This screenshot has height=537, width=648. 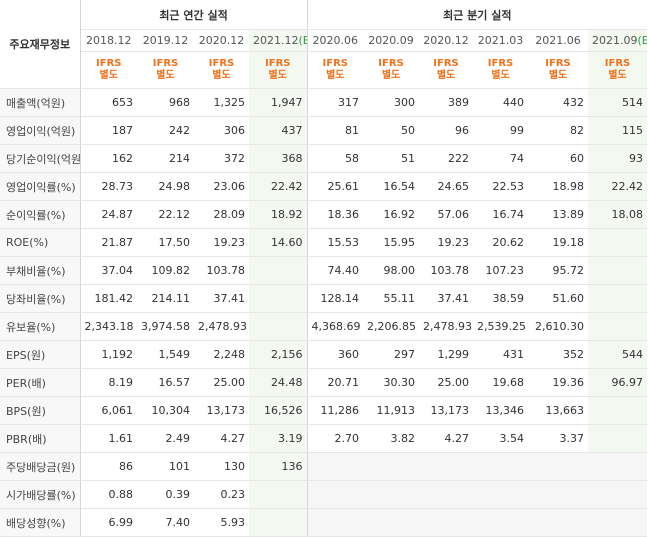 What do you see at coordinates (391, 130) in the screenshot?
I see `quarter-cell: 50` at bounding box center [391, 130].